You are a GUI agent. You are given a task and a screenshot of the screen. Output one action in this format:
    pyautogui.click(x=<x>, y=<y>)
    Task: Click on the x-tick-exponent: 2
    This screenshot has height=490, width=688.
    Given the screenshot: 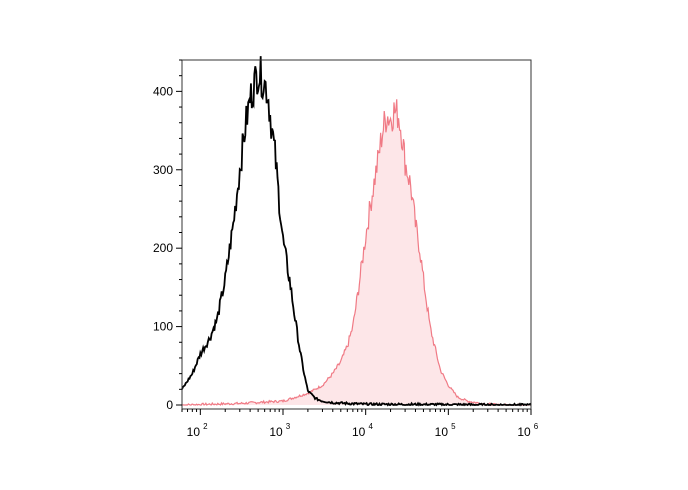 What is the action you would take?
    pyautogui.click(x=205, y=426)
    